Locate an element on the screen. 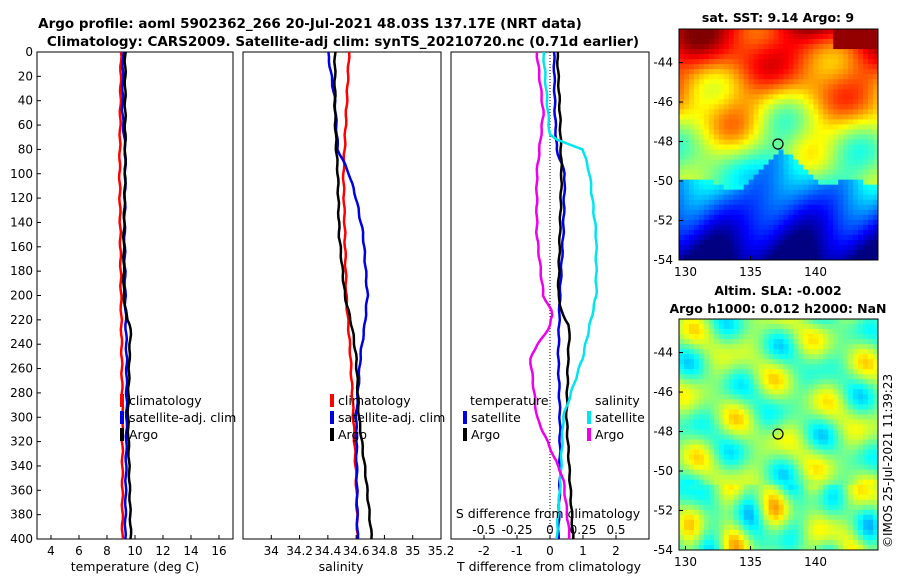 The width and height of the screenshot is (900, 580). sst-lon-label: 130 is located at coordinates (685, 272).